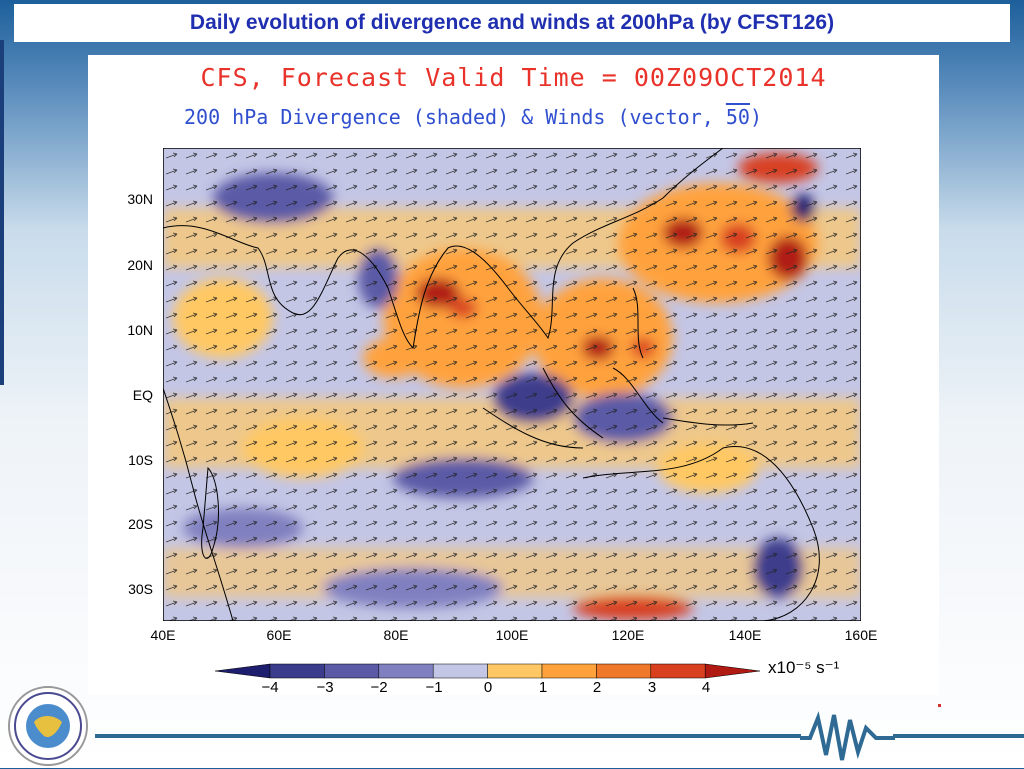  I want to click on colorbar-tick-1: 1, so click(543, 687).